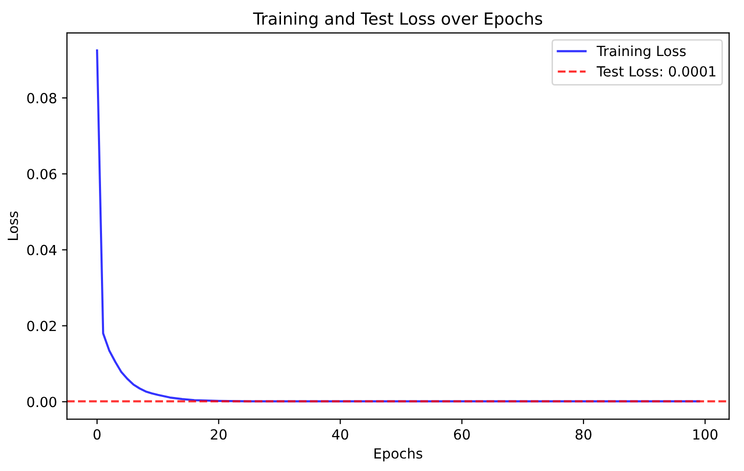 The height and width of the screenshot is (471, 744). What do you see at coordinates (462, 434) in the screenshot?
I see `x-tick-label: 60` at bounding box center [462, 434].